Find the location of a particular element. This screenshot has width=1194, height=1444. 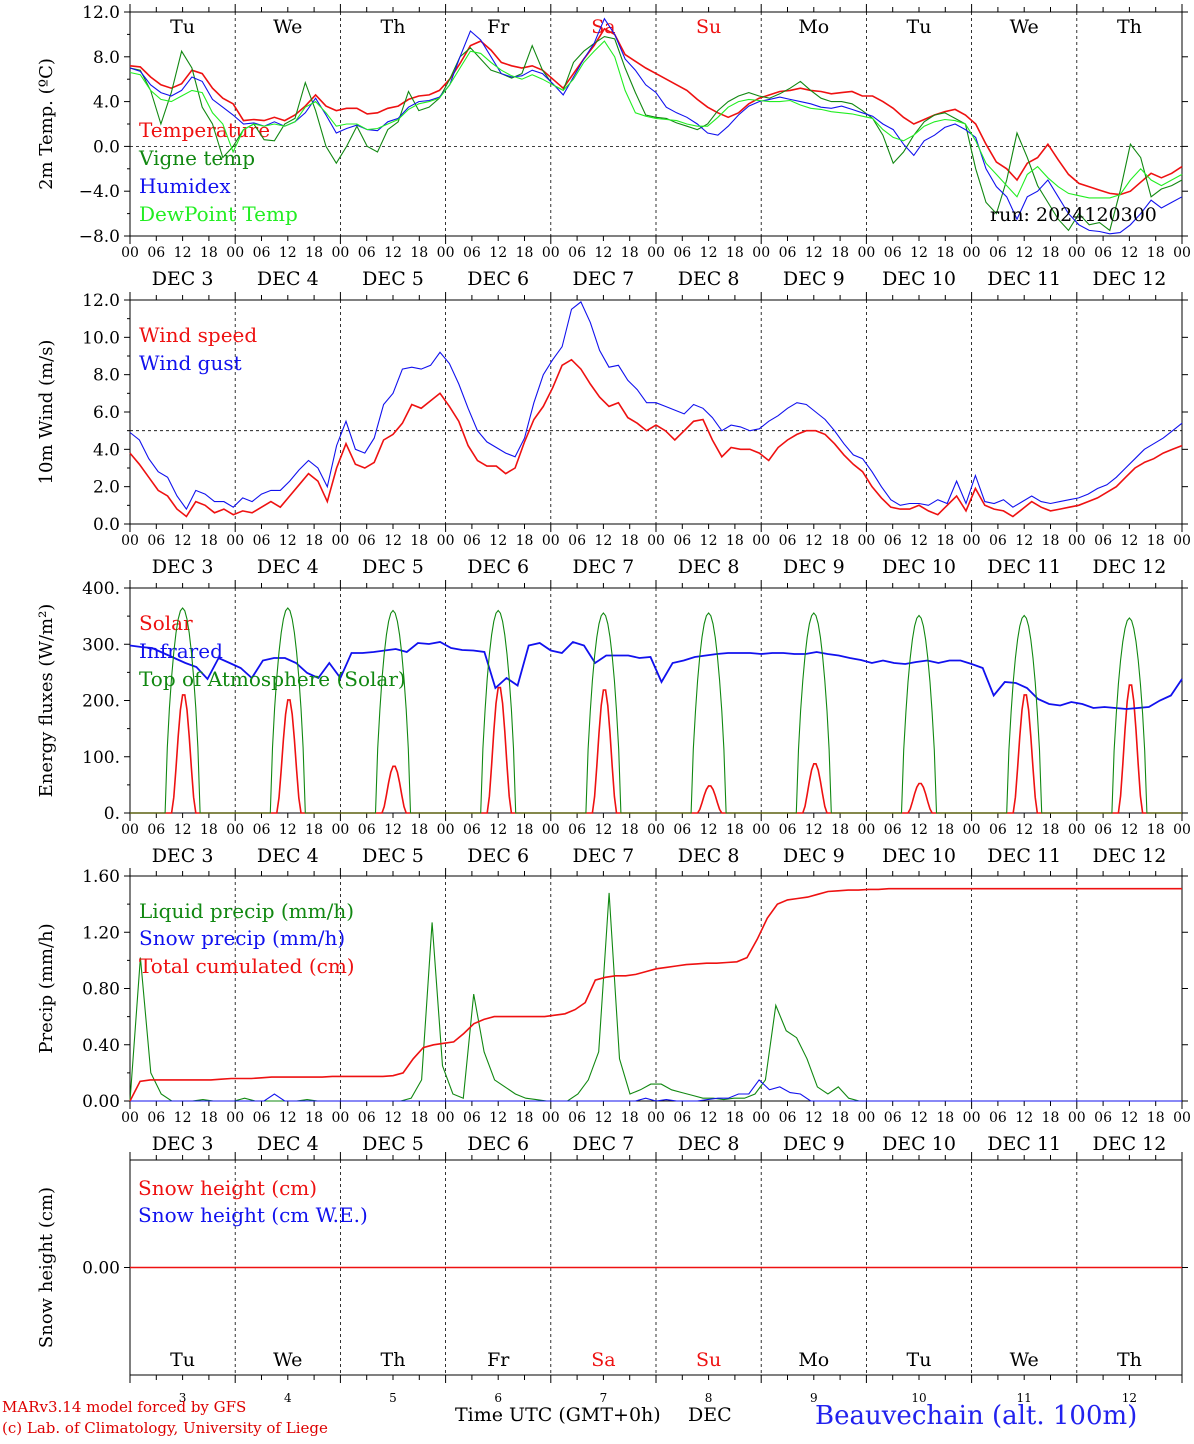

y-tick-label: 12.0 is located at coordinates (101, 13).